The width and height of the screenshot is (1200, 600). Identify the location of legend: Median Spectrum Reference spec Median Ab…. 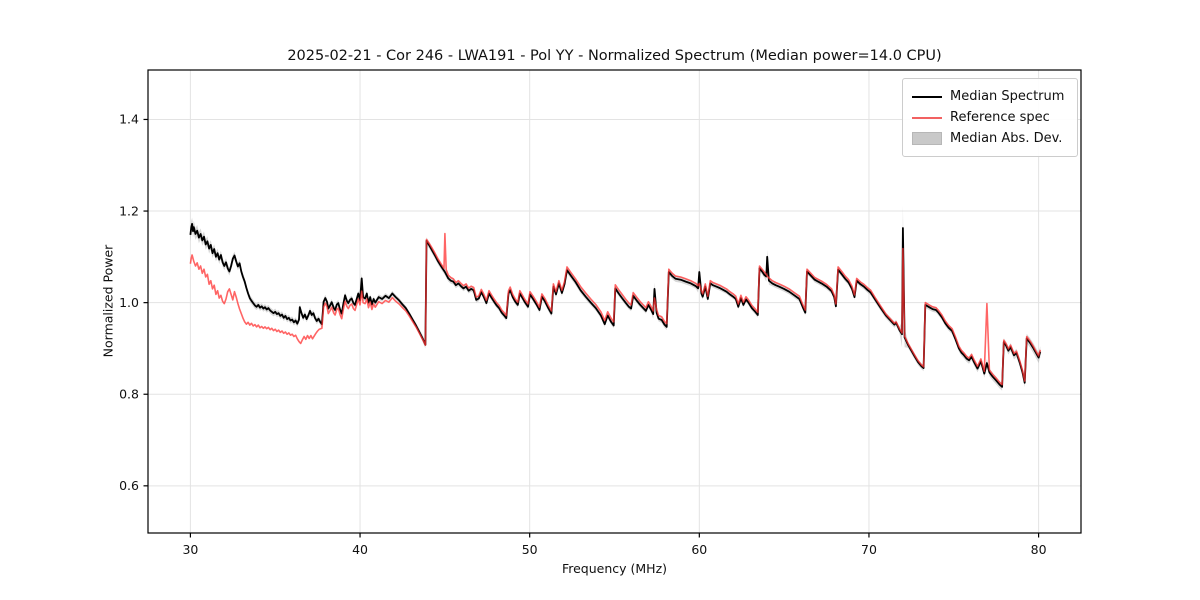
(990, 117).